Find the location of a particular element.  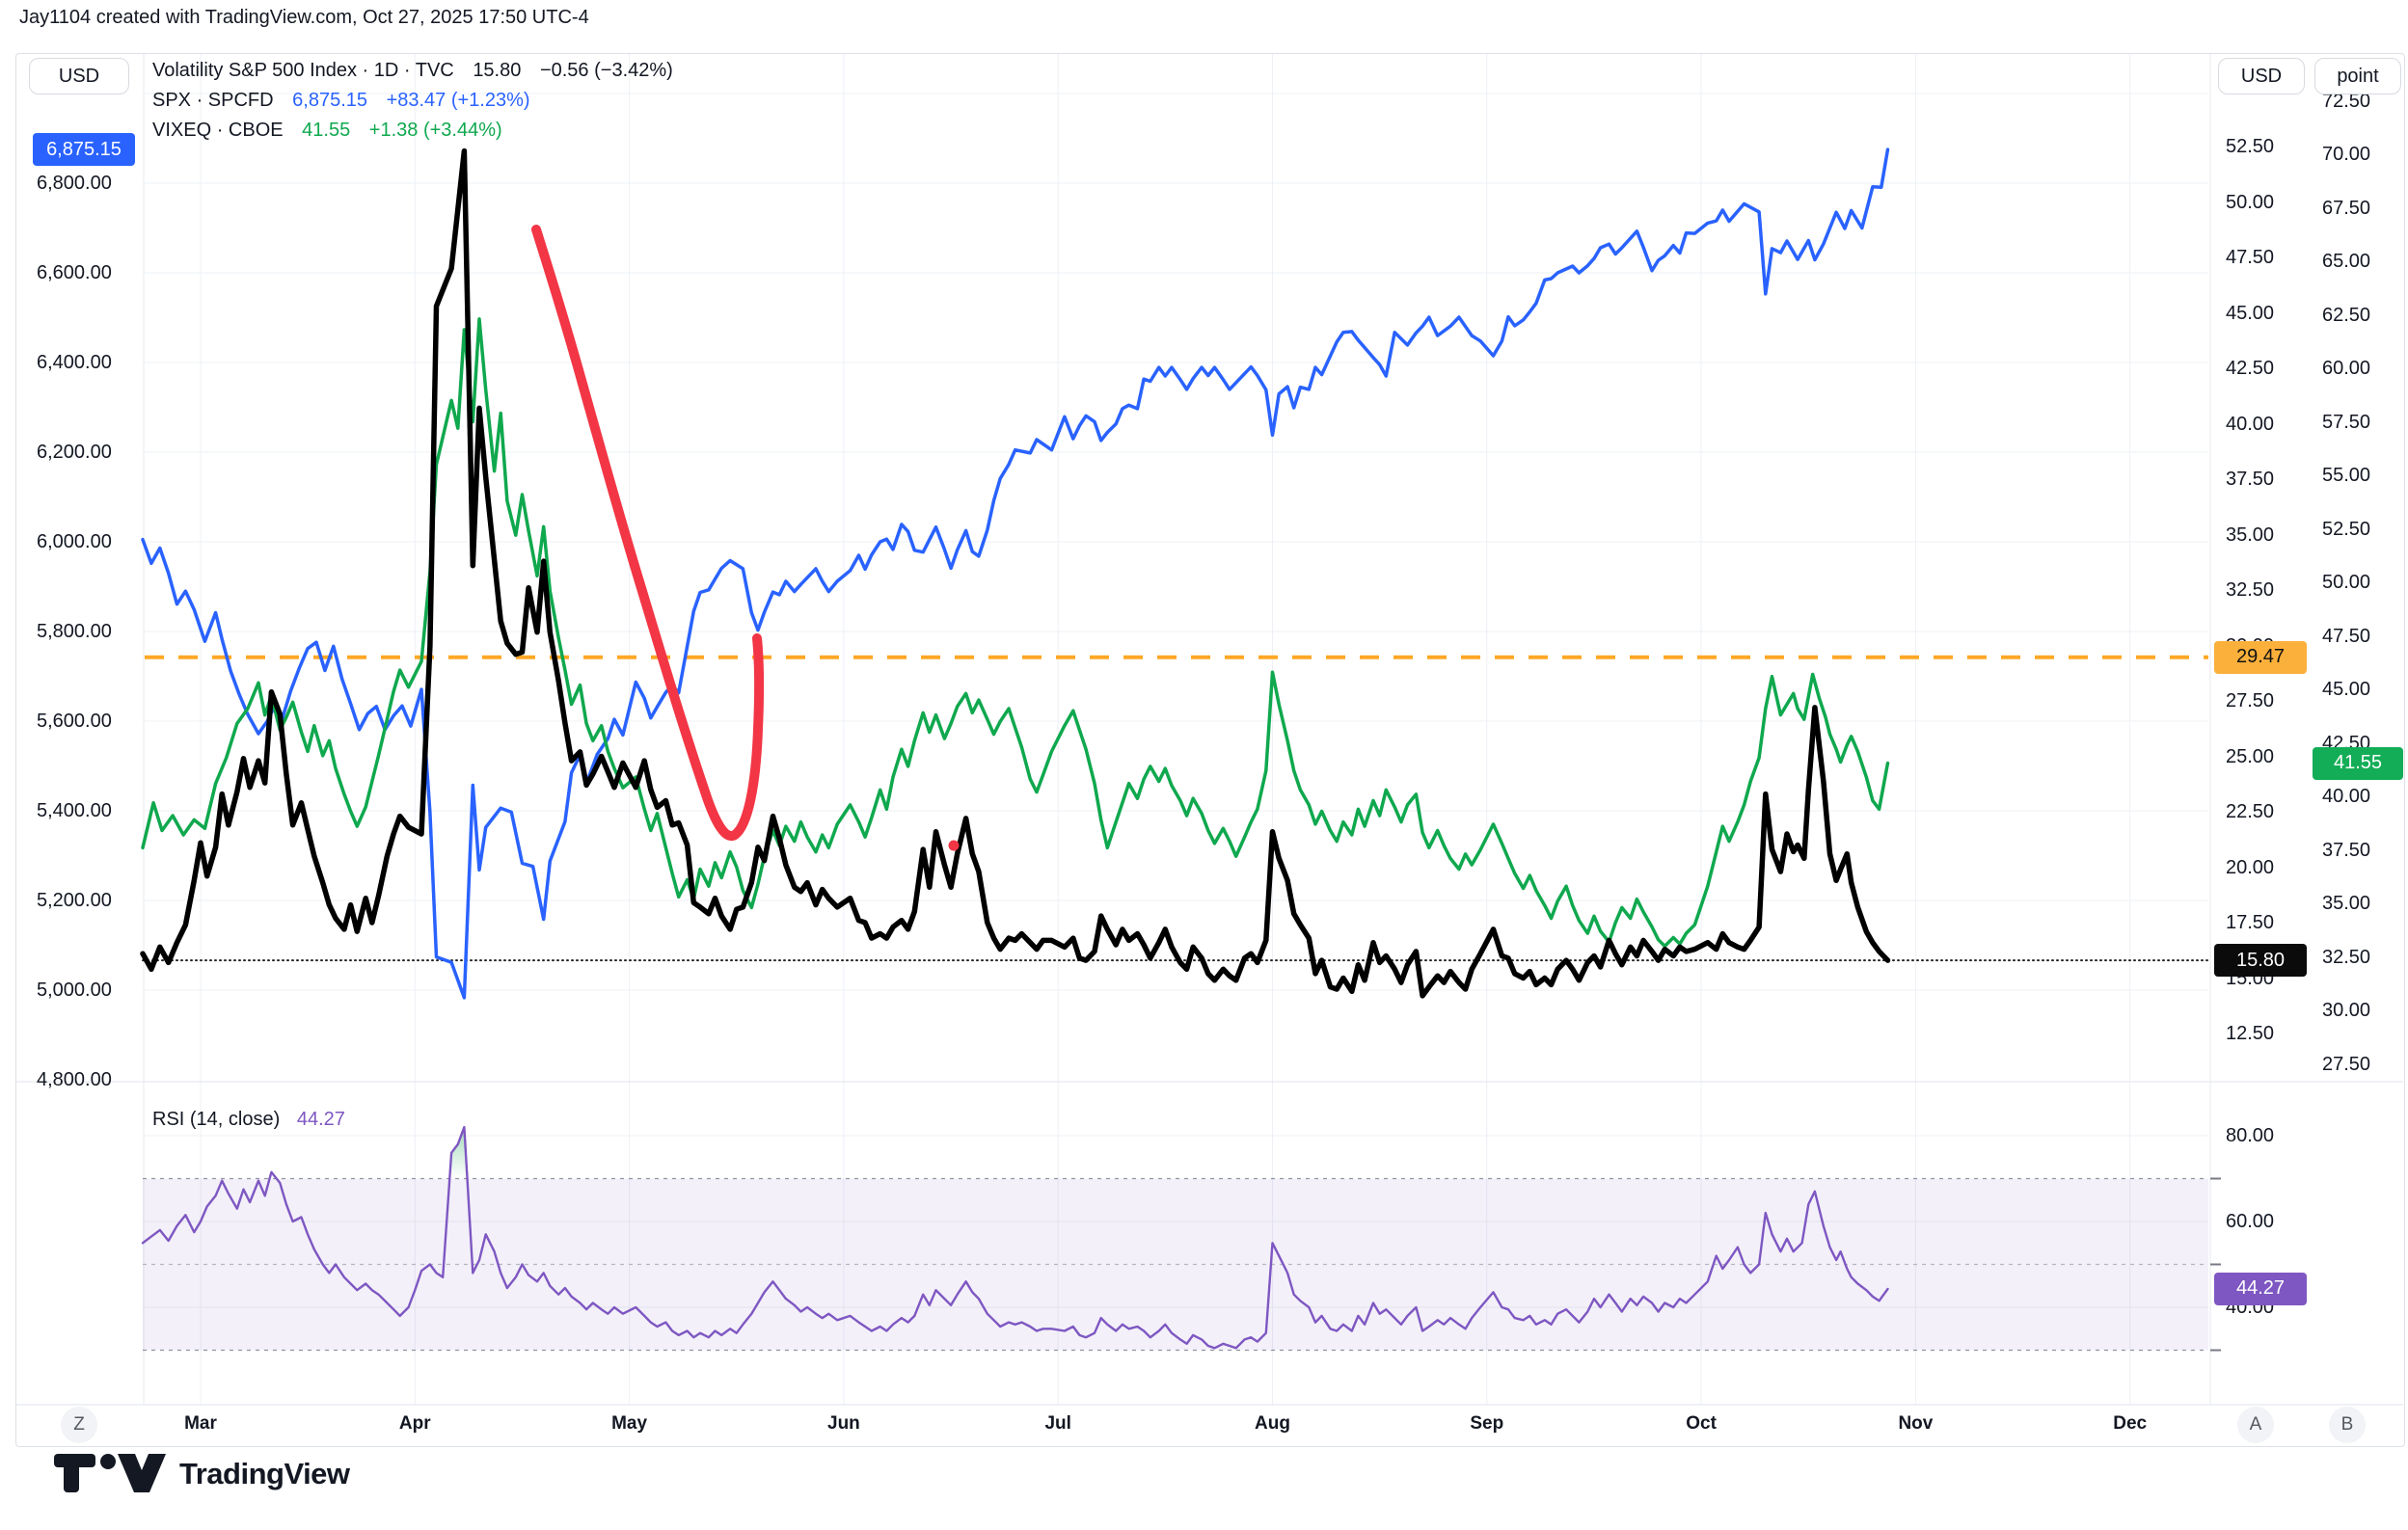

legend-change: −0.56 (−3.42%) is located at coordinates (606, 71).